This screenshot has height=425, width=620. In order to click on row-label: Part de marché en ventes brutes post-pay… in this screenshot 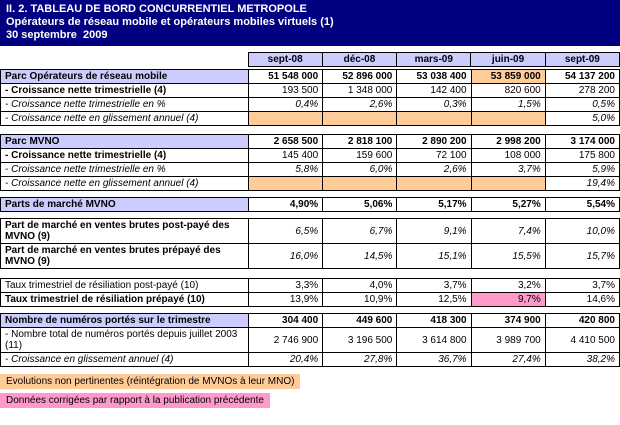, I will do `click(124, 231)`.